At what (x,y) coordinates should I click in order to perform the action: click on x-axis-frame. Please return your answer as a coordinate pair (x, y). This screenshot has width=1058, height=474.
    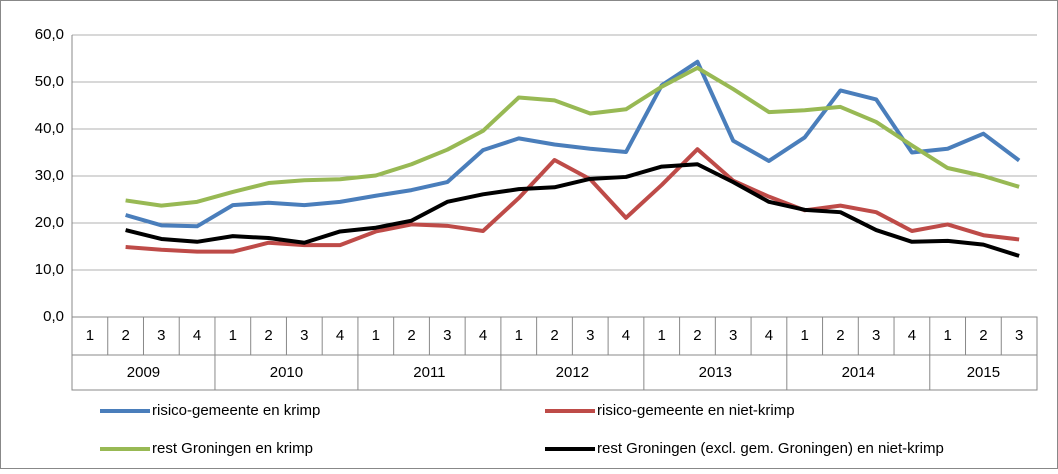
    Looking at the image, I should click on (554, 353).